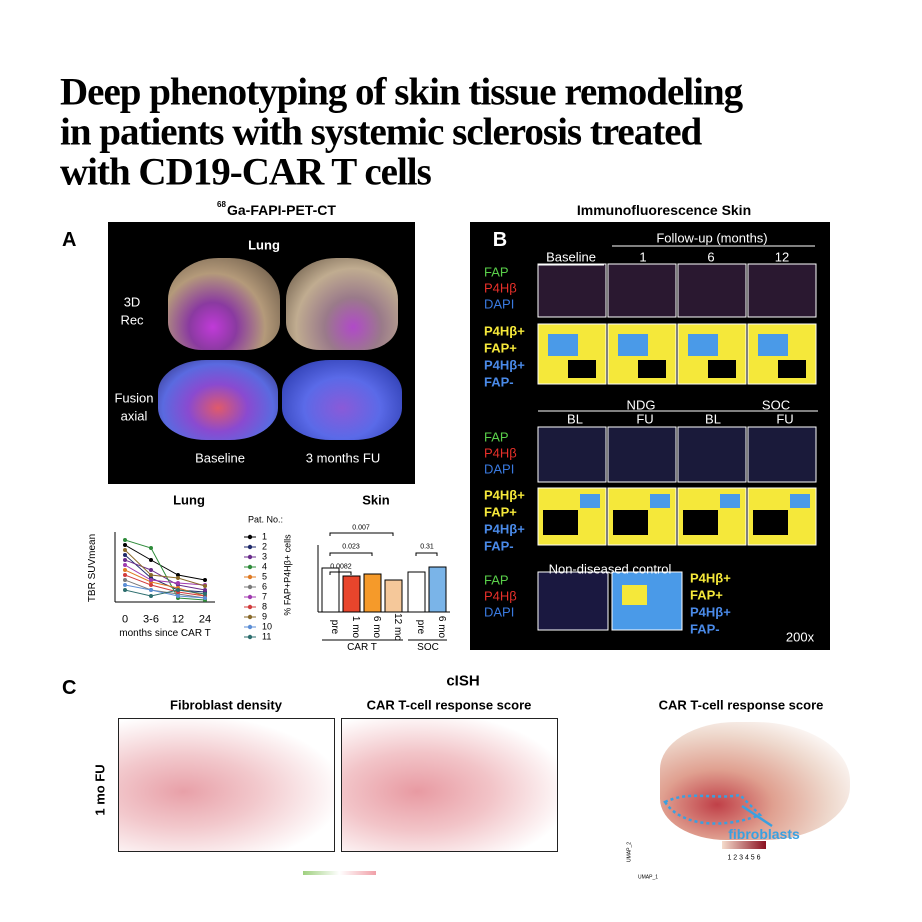 This screenshot has height=922, width=922. I want to click on chart-title: Lung, so click(189, 500).